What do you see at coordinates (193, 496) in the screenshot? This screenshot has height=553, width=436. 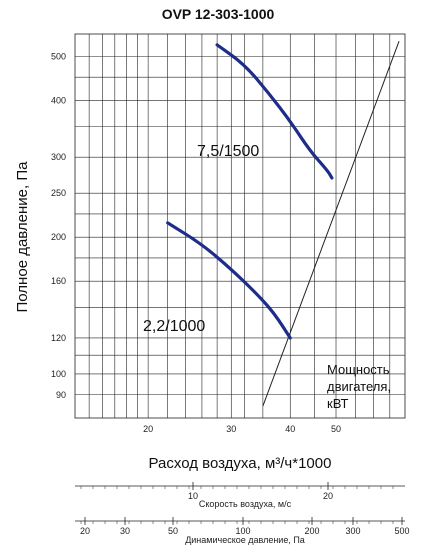 I see `aux-tick-label: 10` at bounding box center [193, 496].